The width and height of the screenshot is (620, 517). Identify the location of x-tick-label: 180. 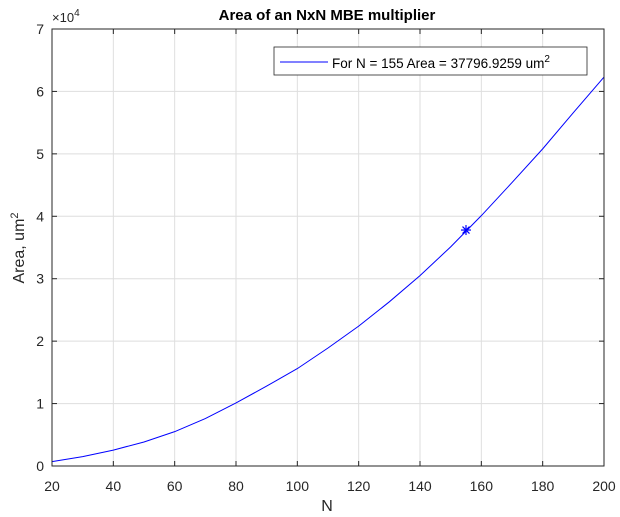
(543, 486).